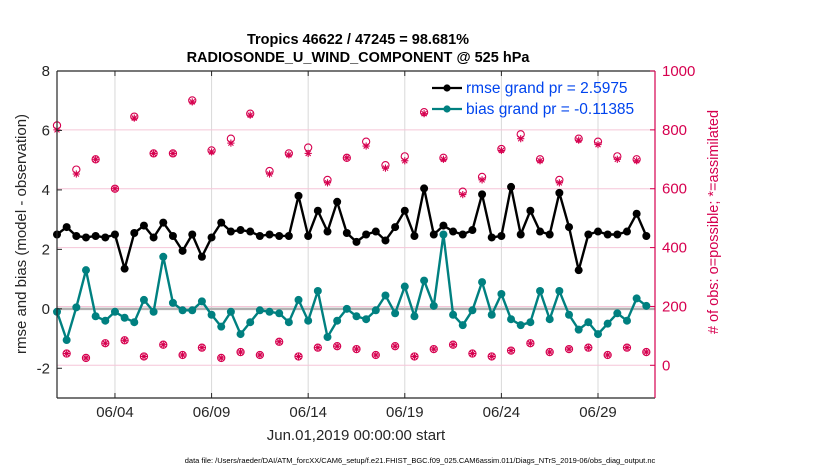 The height and width of the screenshot is (470, 830). Describe the element at coordinates (674, 306) in the screenshot. I see `right-tick-label: 200` at that location.